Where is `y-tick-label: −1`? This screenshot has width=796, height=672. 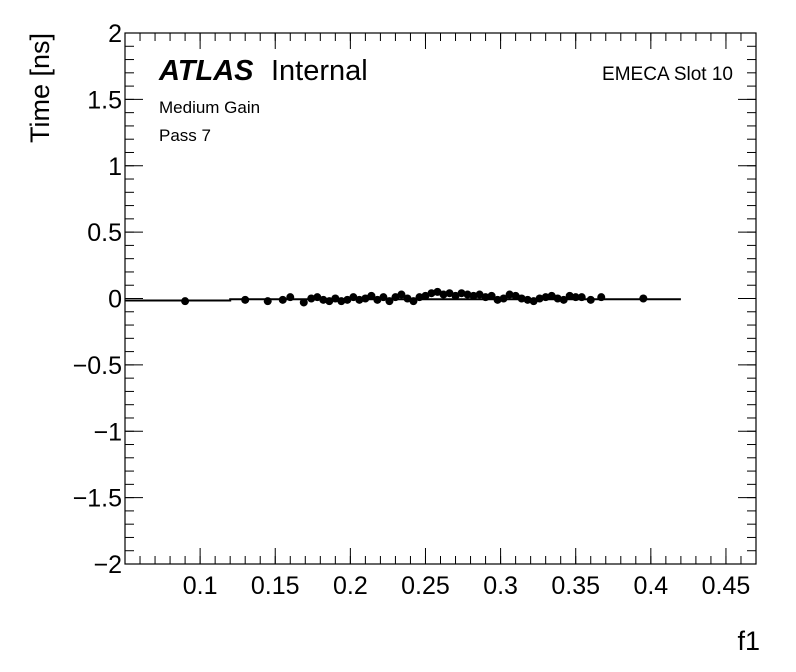 y-tick-label: −1 is located at coordinates (107, 432).